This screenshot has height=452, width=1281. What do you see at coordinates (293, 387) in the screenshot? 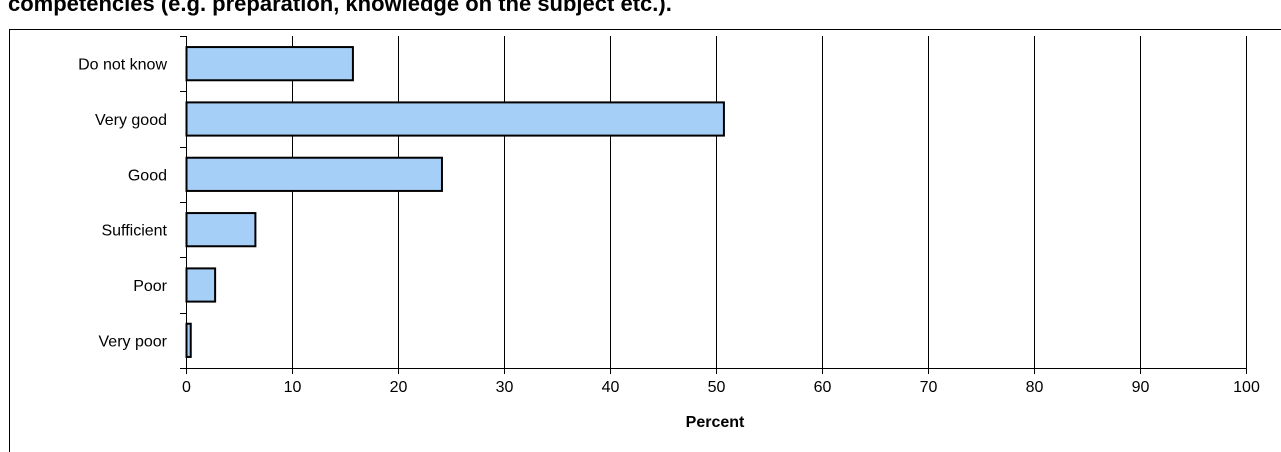
I see `x-tick-label: 10` at bounding box center [293, 387].